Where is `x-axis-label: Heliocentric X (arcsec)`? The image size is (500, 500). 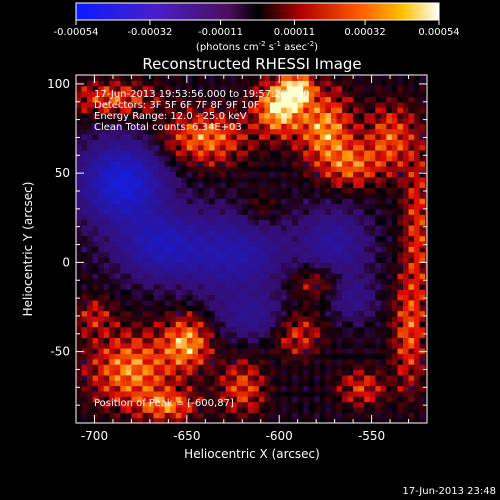 x-axis-label: Heliocentric X (arcsec) is located at coordinates (252, 454).